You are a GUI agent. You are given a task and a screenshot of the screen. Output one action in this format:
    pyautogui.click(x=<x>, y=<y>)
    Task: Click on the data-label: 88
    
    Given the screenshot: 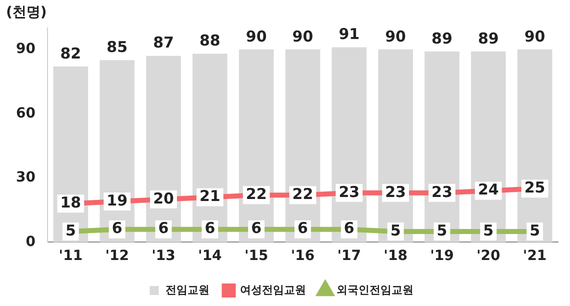 What is the action you would take?
    pyautogui.click(x=209, y=41)
    